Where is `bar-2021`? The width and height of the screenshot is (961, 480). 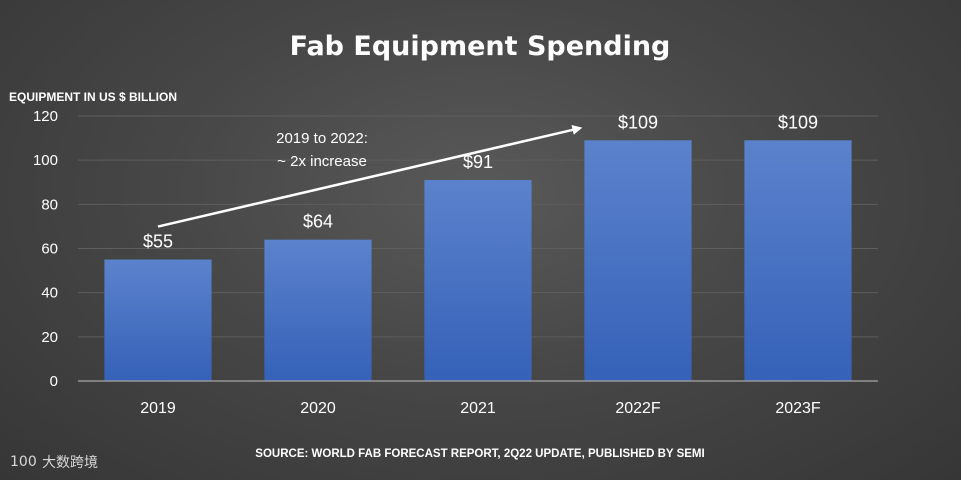 bar-2021 is located at coordinates (478, 280).